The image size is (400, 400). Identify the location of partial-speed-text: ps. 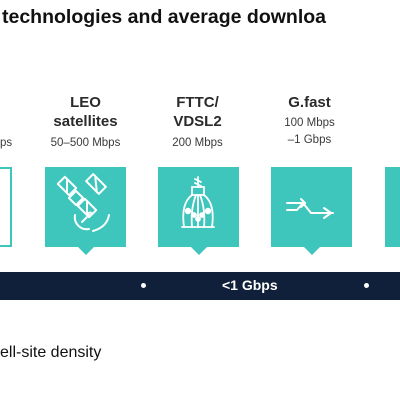
(6, 143).